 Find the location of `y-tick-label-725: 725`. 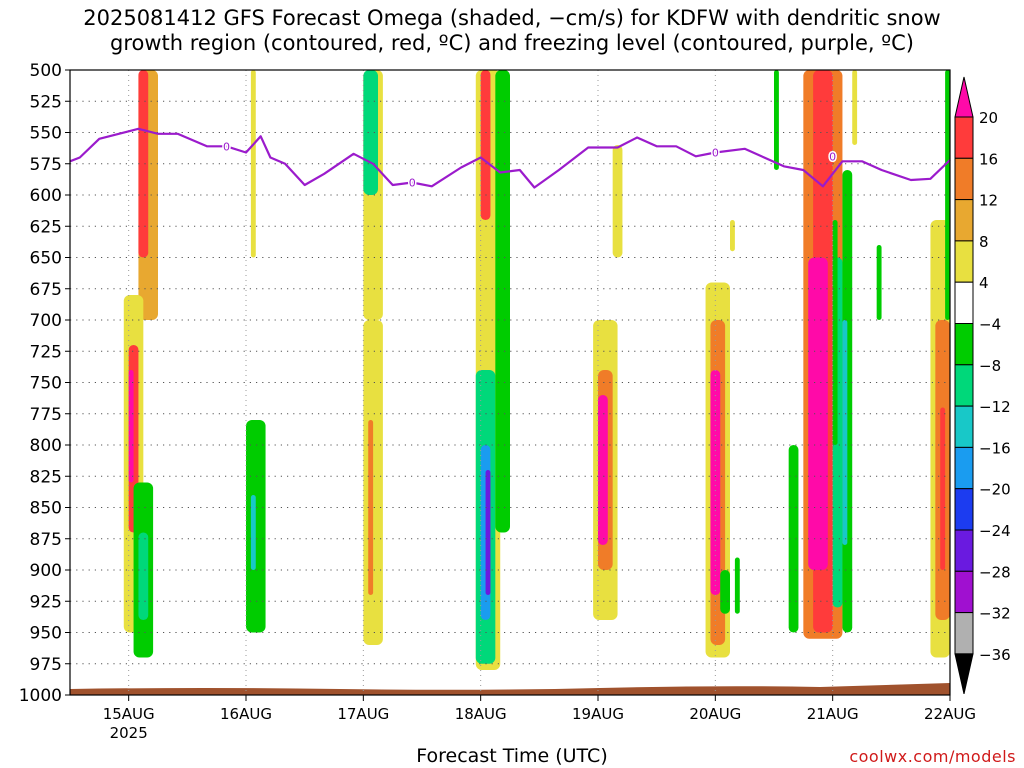

y-tick-label-725: 725 is located at coordinates (46, 352).